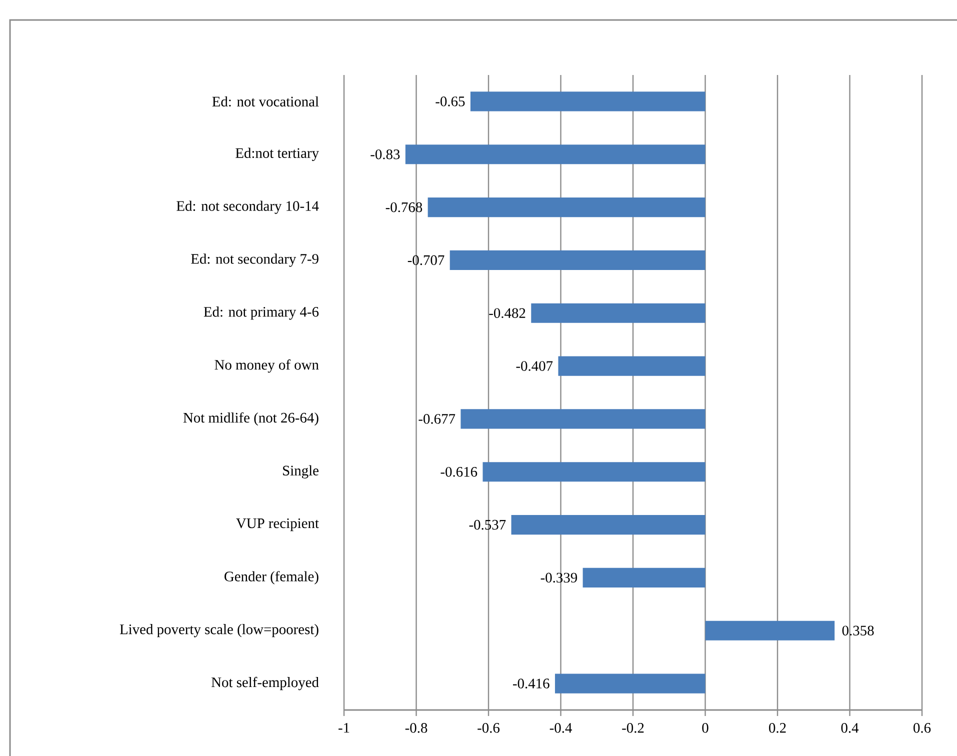 The image size is (957, 756). Describe the element at coordinates (277, 154) in the screenshot. I see `y-tick-label: Ed:not tertiary` at that location.